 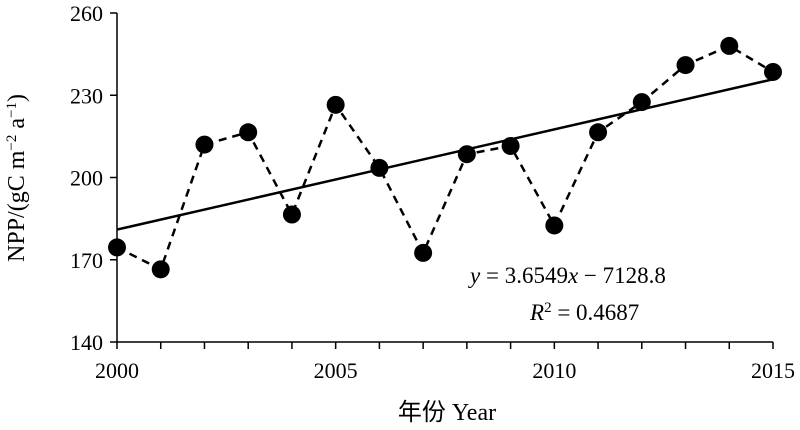 I want to click on r-squared-value: = 0.4687, so click(x=596, y=312).